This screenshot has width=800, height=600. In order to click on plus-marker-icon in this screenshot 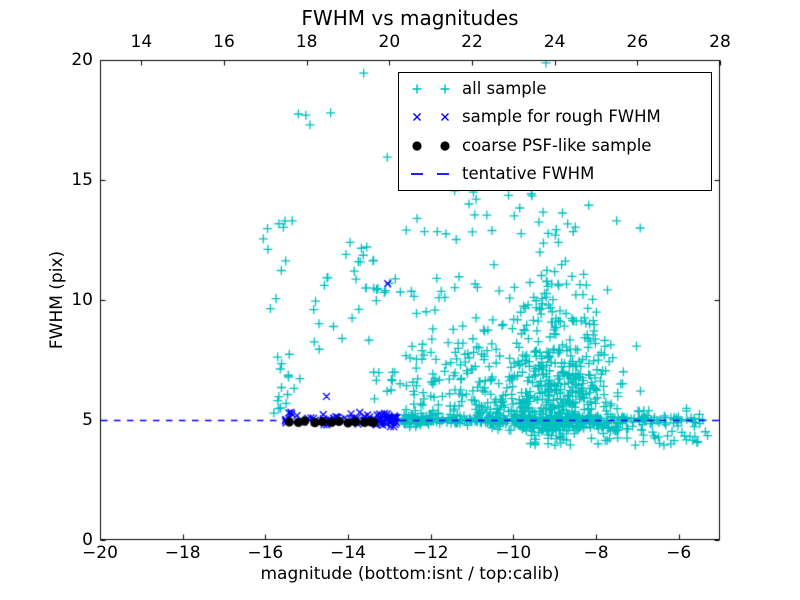, I will do `click(431, 89)`.